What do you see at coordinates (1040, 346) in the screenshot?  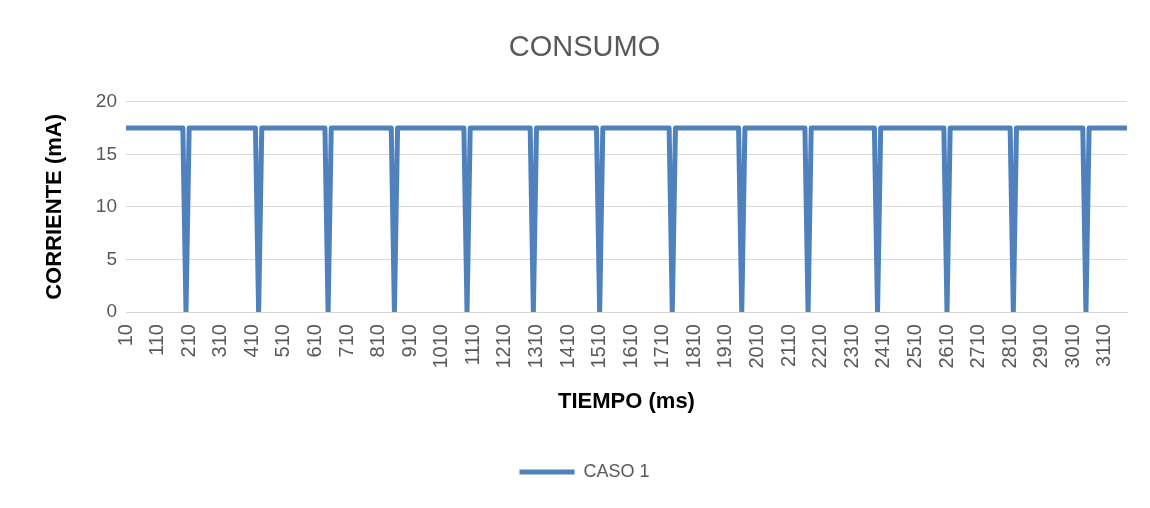 I see `x-tick-label: 2910` at bounding box center [1040, 346].